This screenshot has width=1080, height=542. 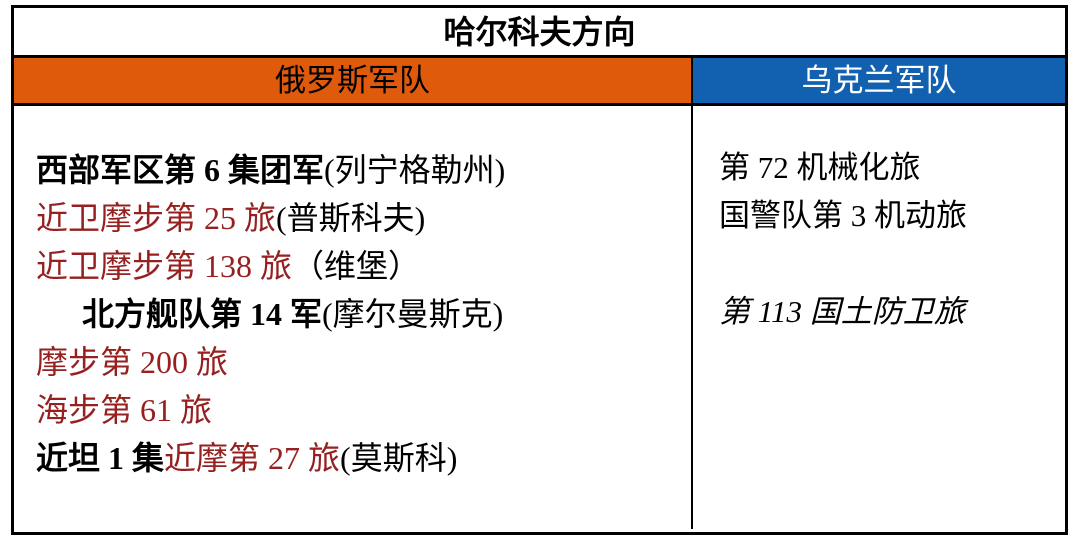 I want to click on unit-text-segment: (列宁格勒州), so click(x=415, y=170).